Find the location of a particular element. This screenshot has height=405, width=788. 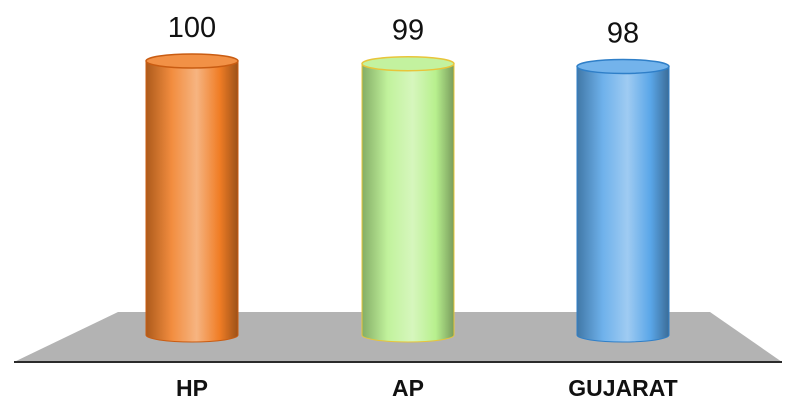

bar-hp is located at coordinates (192, 198).